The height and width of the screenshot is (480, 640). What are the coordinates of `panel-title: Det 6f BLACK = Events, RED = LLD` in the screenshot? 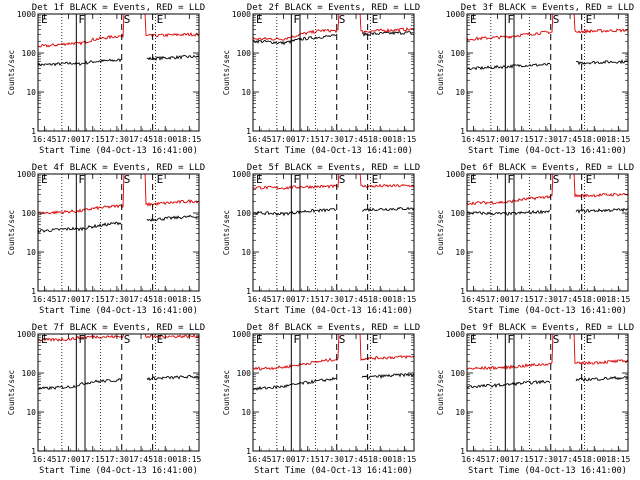 It's located at (547, 168).